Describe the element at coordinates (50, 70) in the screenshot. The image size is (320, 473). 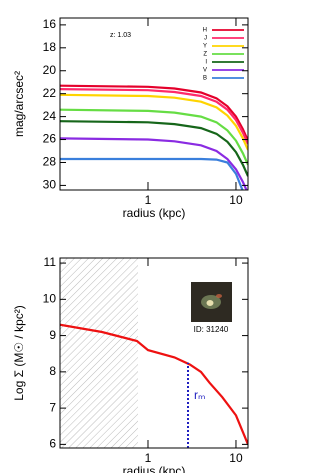
I see `y-tick-label: 20` at that location.